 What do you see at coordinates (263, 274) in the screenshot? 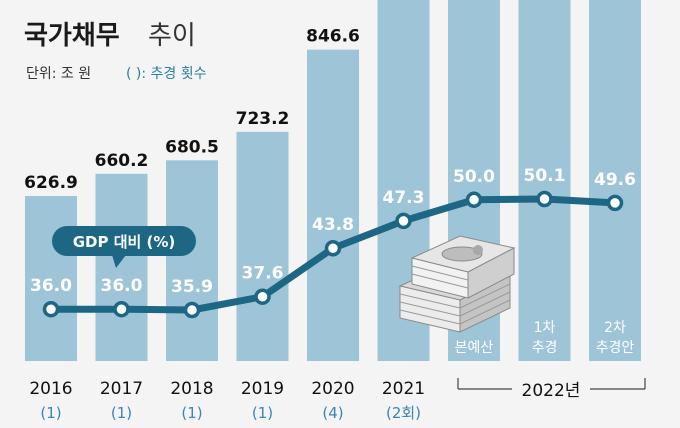
I see `gdp-value-label-3: 37.6` at bounding box center [263, 274].